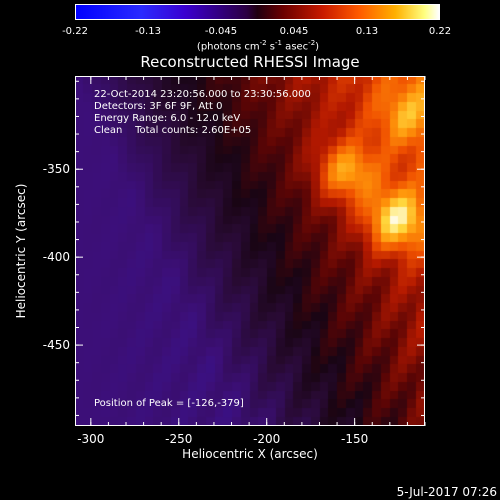  What do you see at coordinates (221, 31) in the screenshot?
I see `colorbar-tick-label: -0.045` at bounding box center [221, 31].